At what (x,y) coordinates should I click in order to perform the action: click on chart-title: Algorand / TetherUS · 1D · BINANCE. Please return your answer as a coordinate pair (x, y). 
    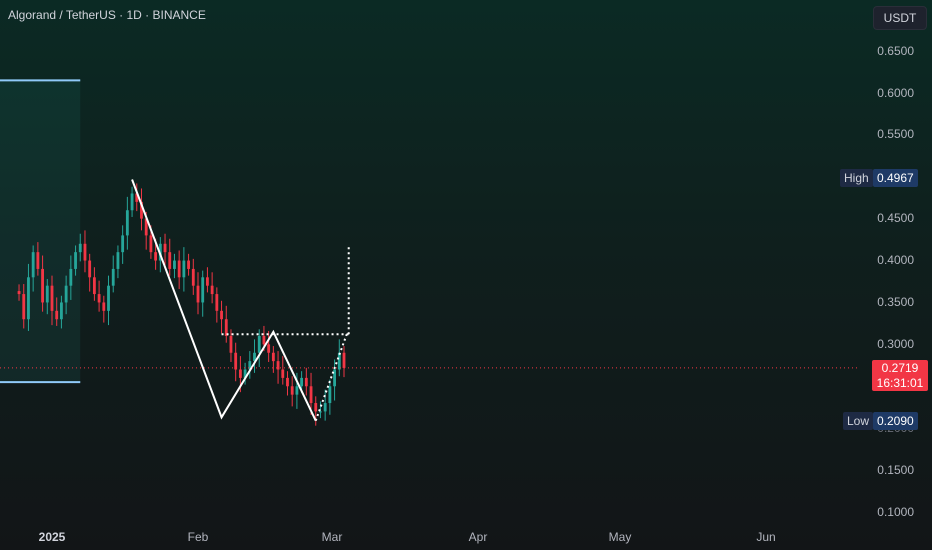
    Looking at the image, I should click on (107, 15).